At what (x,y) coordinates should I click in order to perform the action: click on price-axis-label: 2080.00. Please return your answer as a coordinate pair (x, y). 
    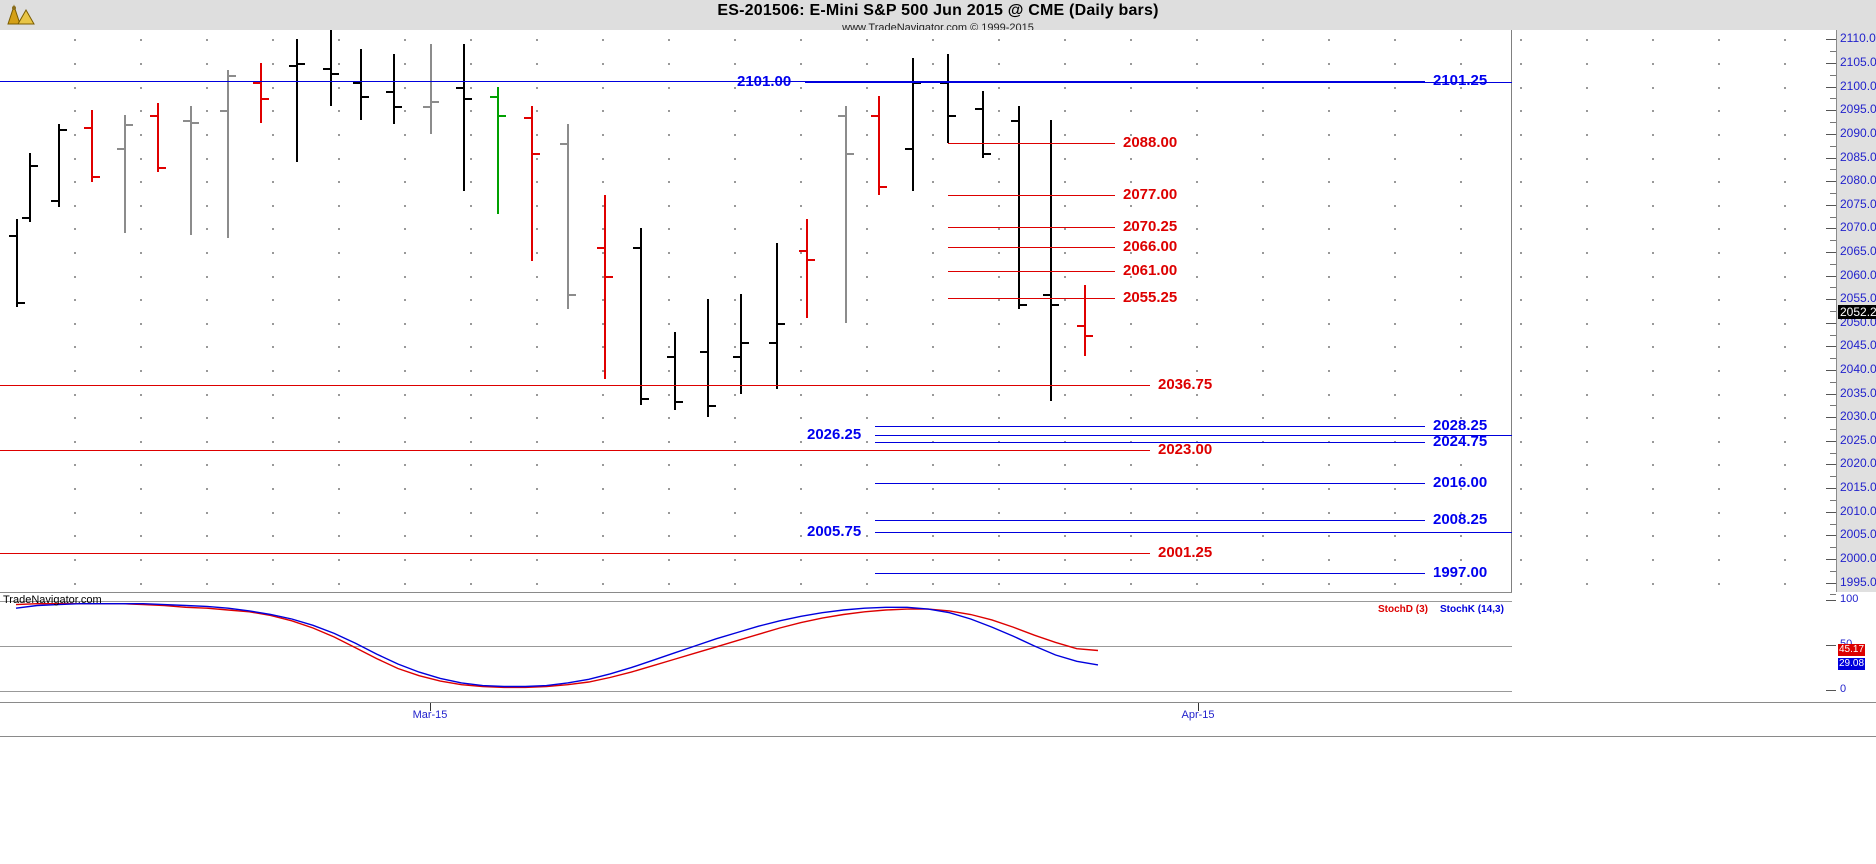
    Looking at the image, I should click on (1858, 180).